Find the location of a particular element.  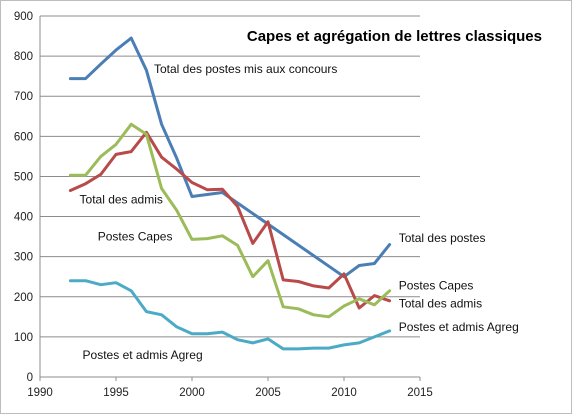

x-tick-label: 2010 is located at coordinates (344, 393).